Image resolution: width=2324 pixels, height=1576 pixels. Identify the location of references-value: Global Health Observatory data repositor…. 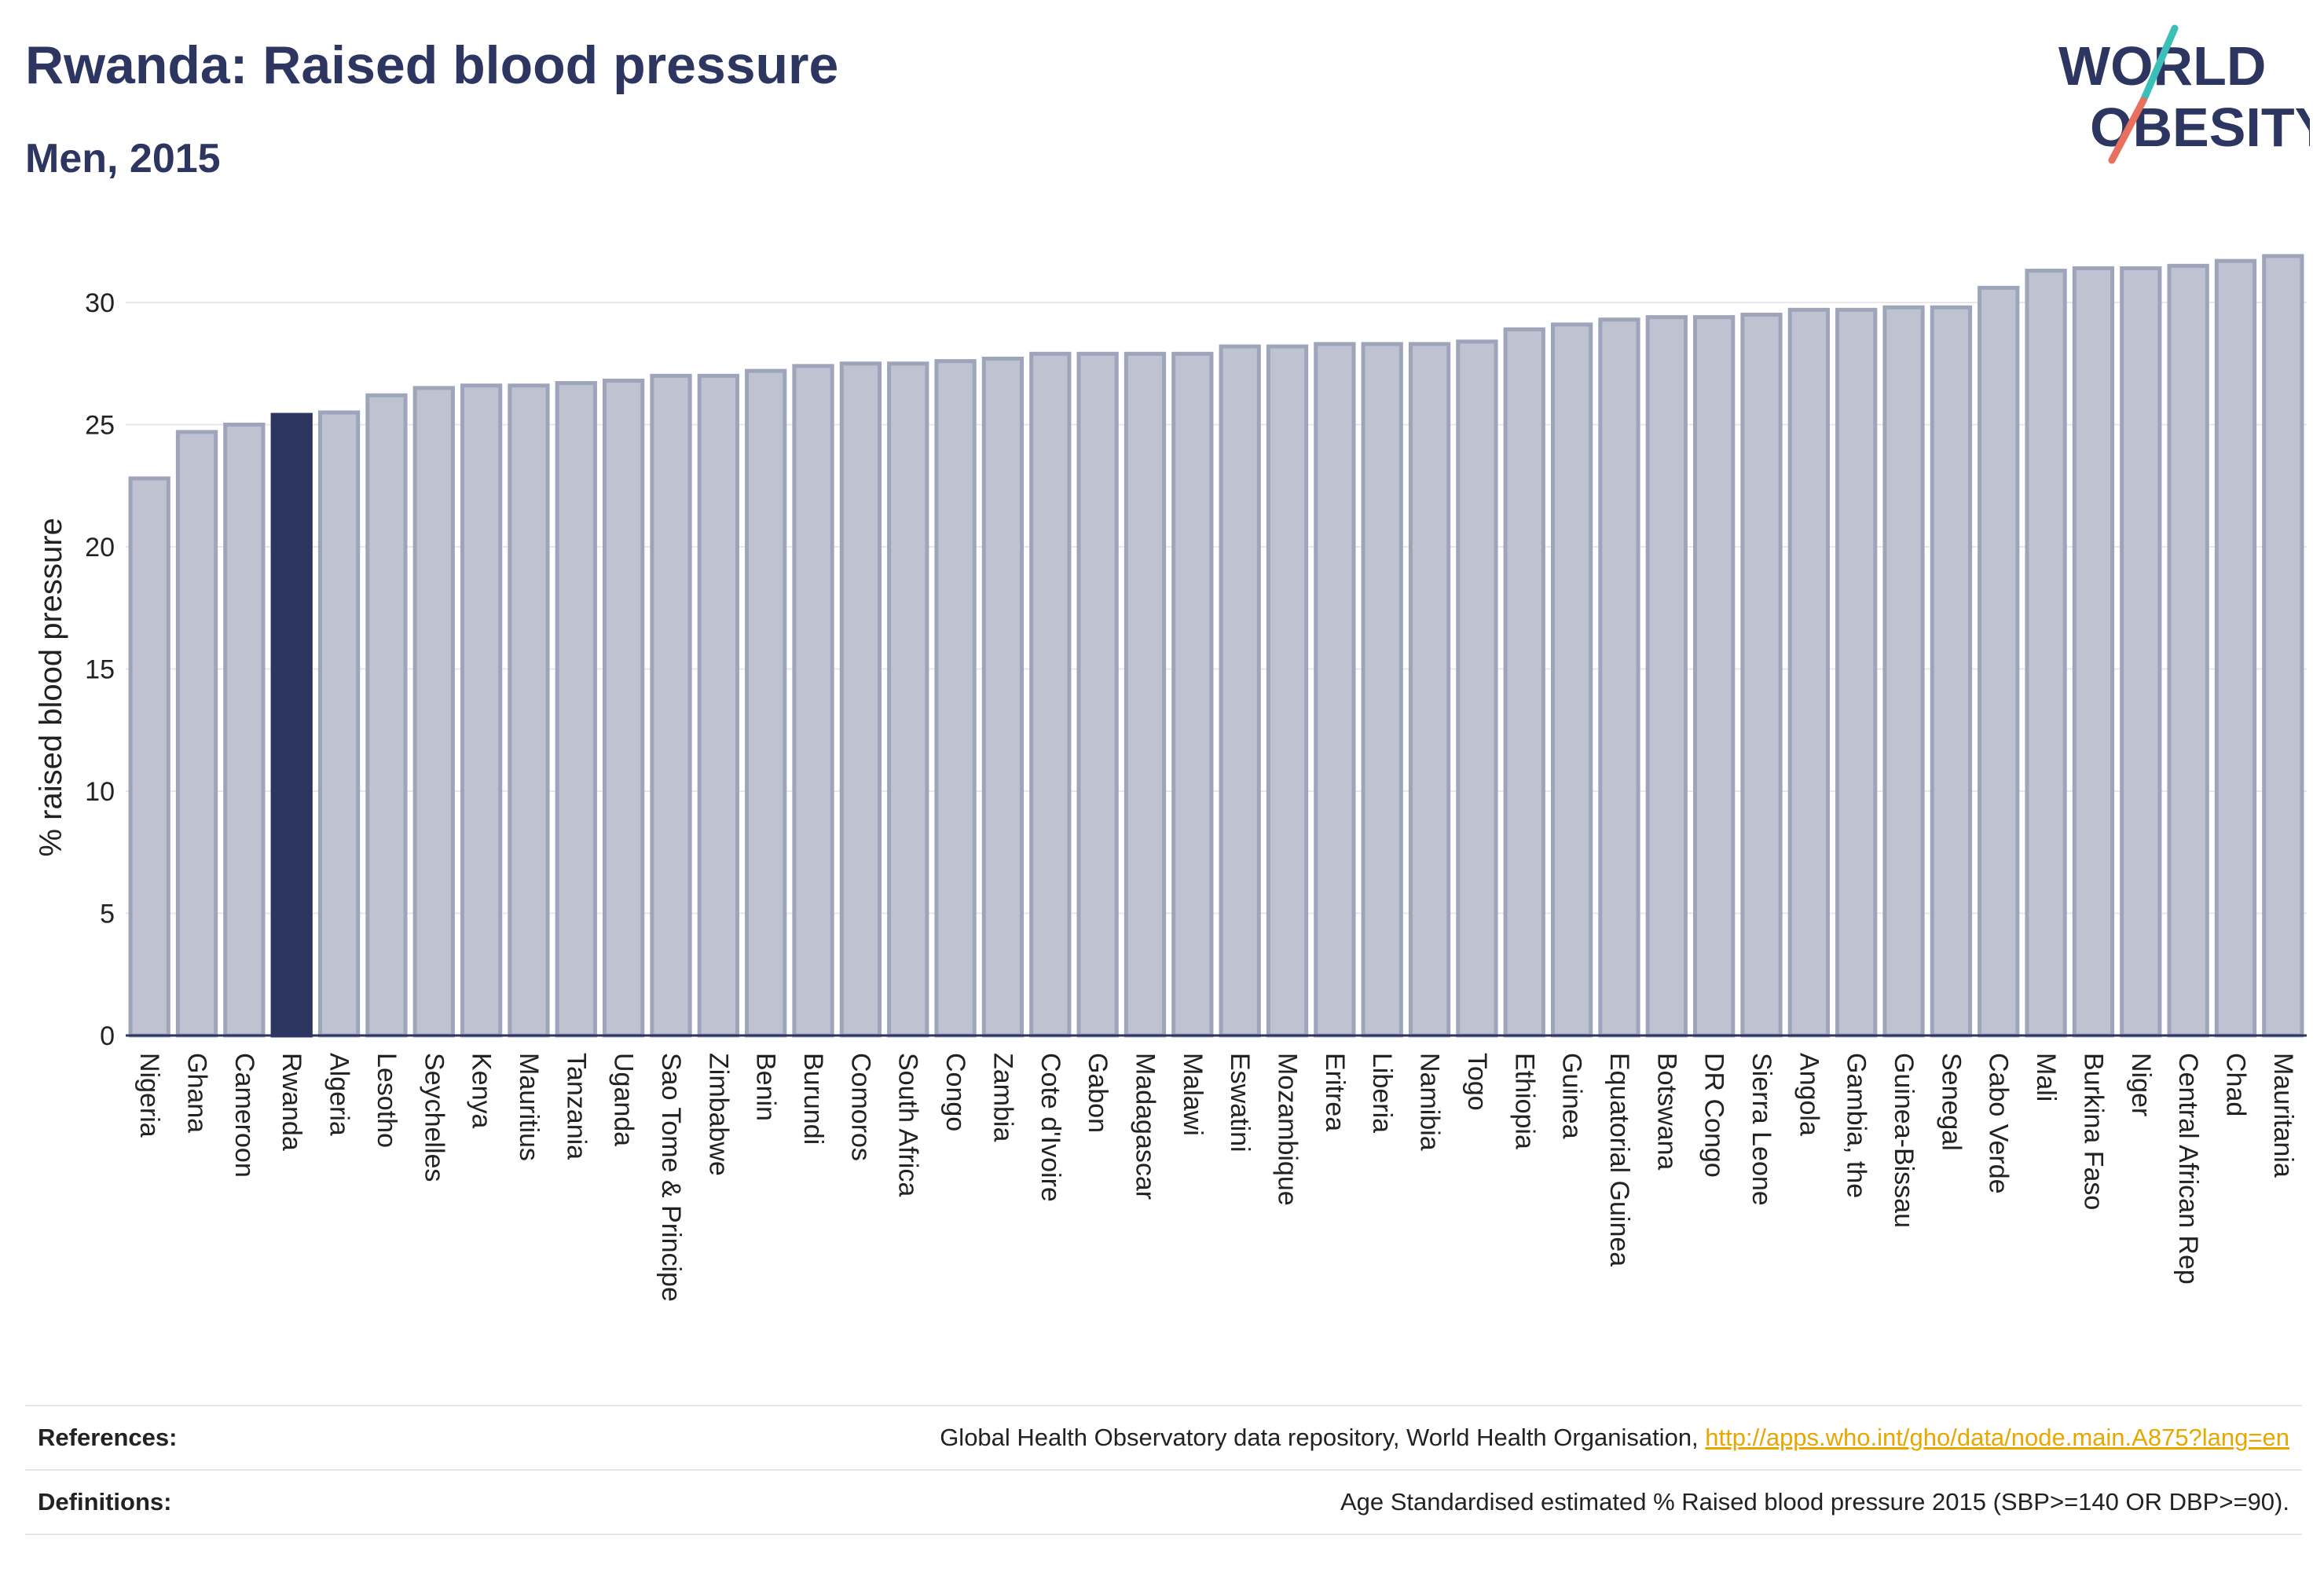
(1621, 1438).